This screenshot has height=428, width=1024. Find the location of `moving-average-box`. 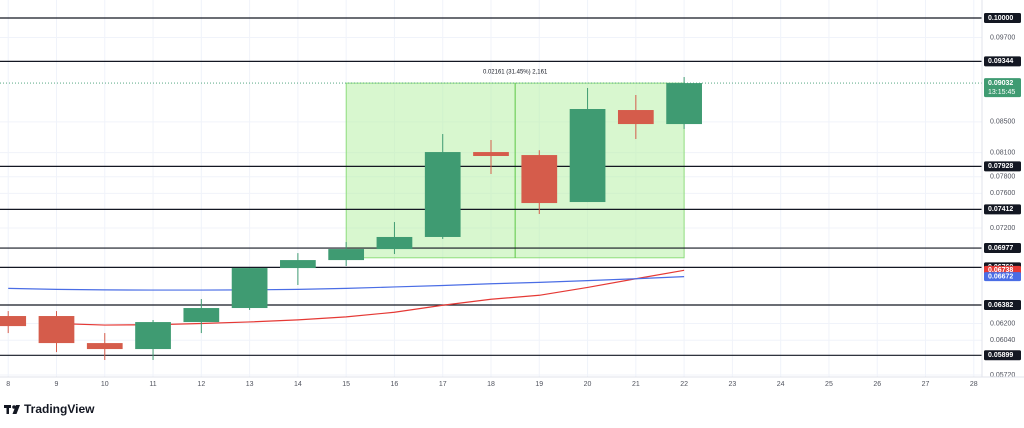

moving-average-box is located at coordinates (1002, 277).